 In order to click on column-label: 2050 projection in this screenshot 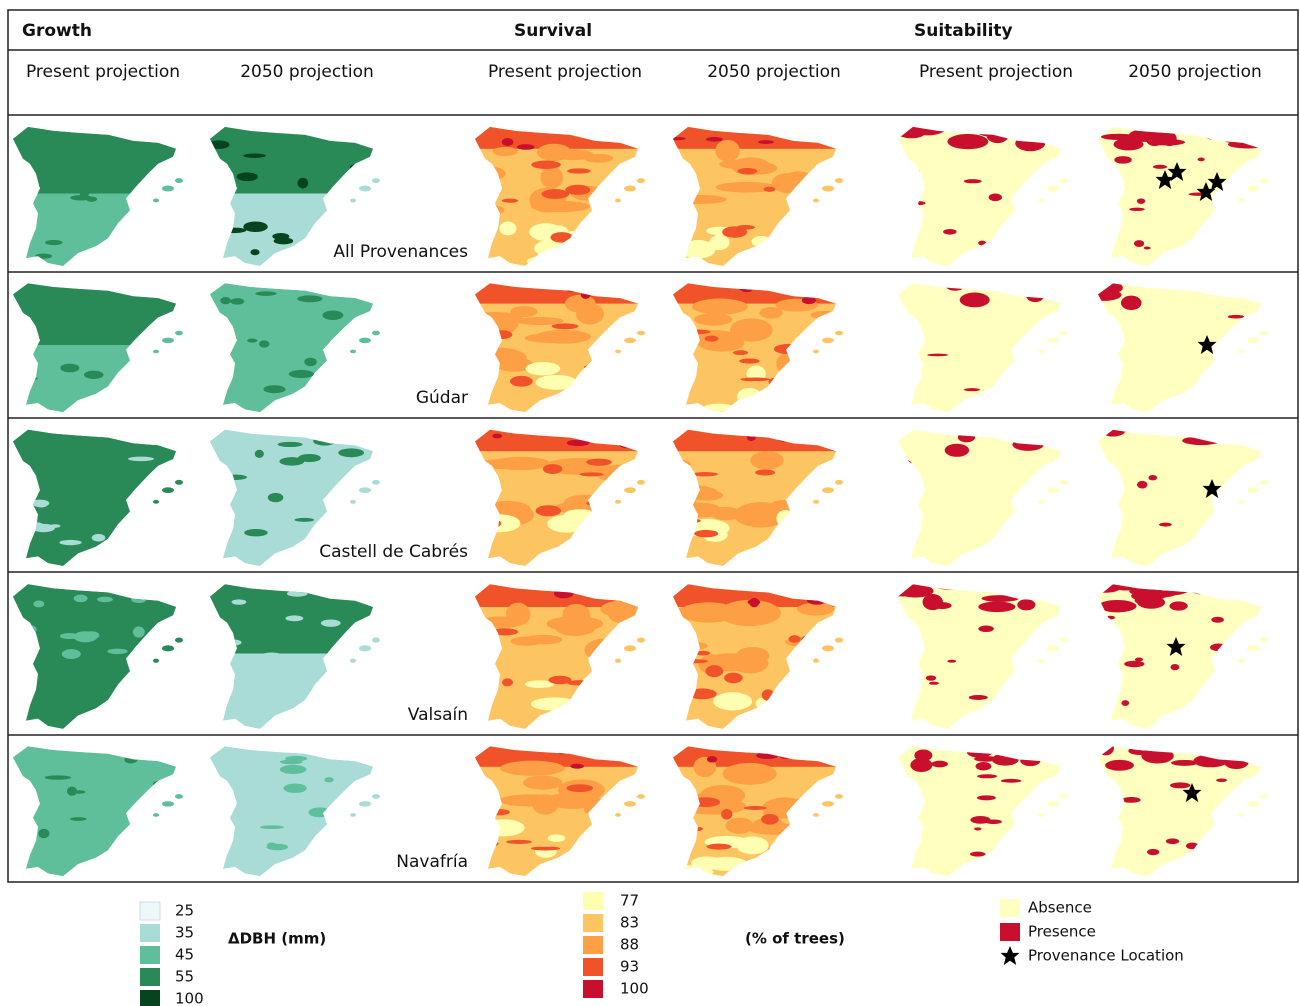, I will do `click(1195, 72)`.